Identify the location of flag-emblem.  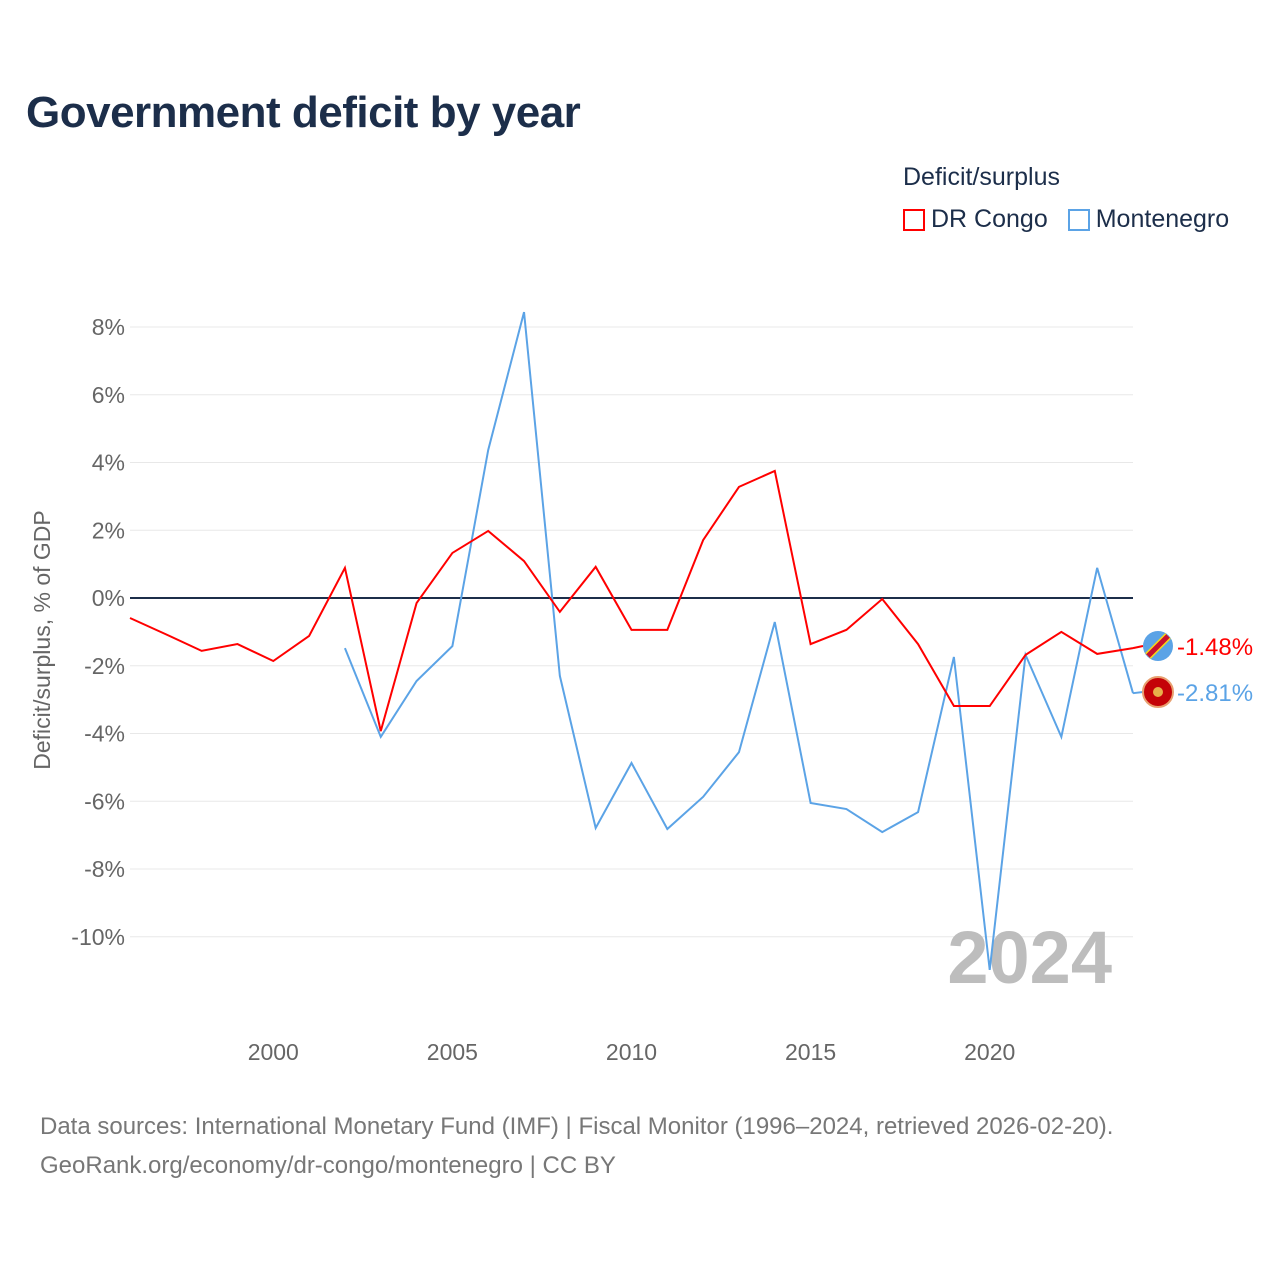
(1158, 692).